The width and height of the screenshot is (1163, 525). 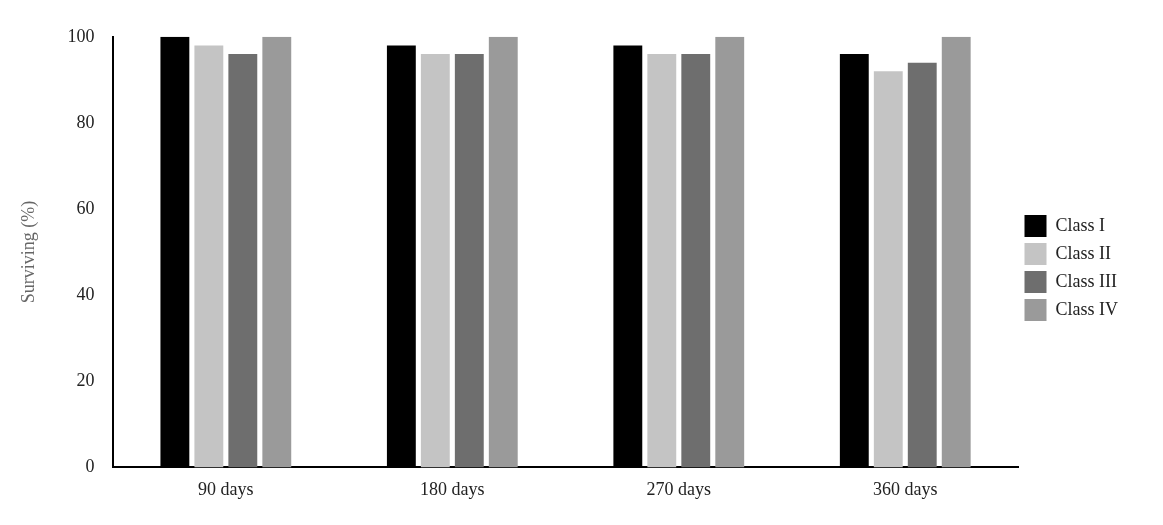 I want to click on y-tick-label: 60, so click(x=85, y=207).